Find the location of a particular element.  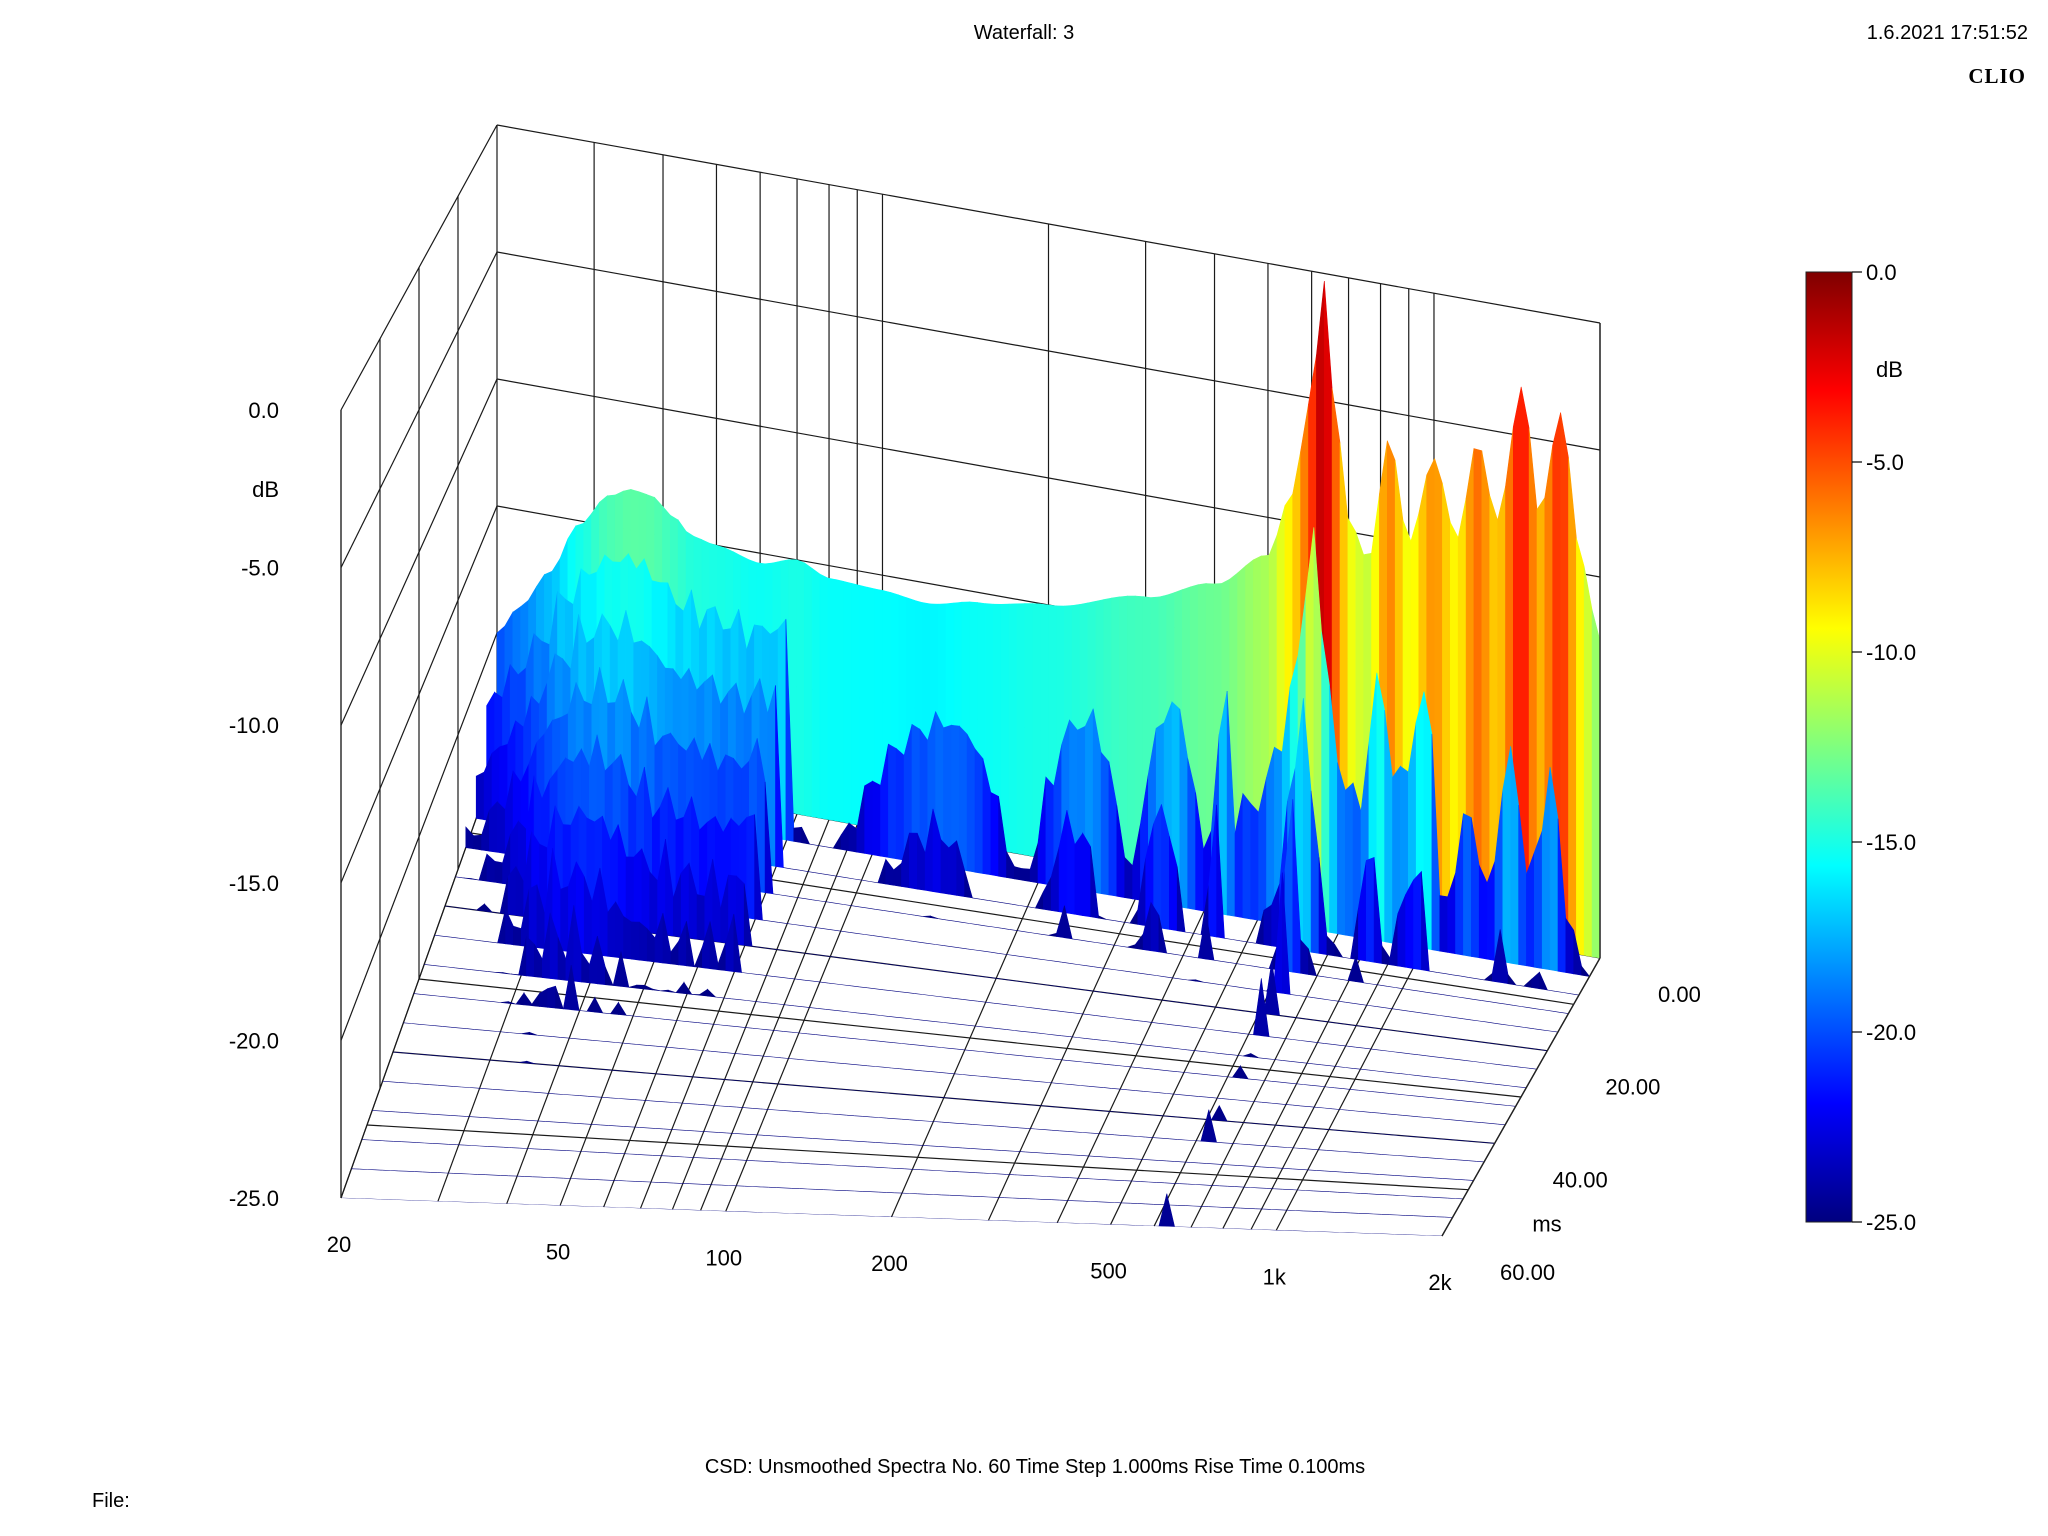

timestamp: 1.6.2021 17:51:52 is located at coordinates (1947, 33).